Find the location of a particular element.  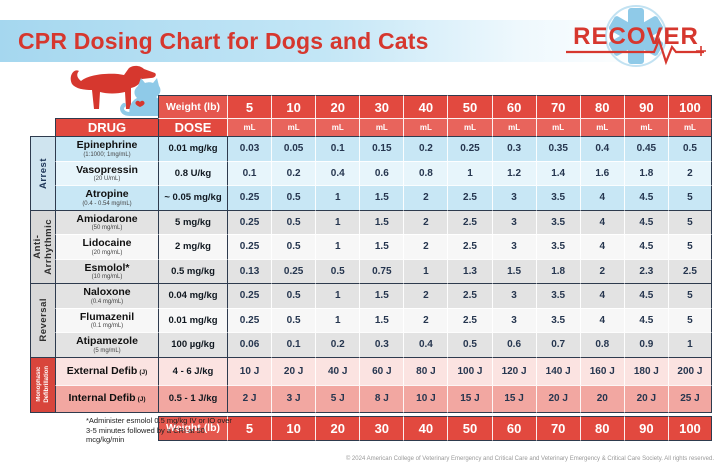

drug-name: Epinephrine is located at coordinates (107, 145).